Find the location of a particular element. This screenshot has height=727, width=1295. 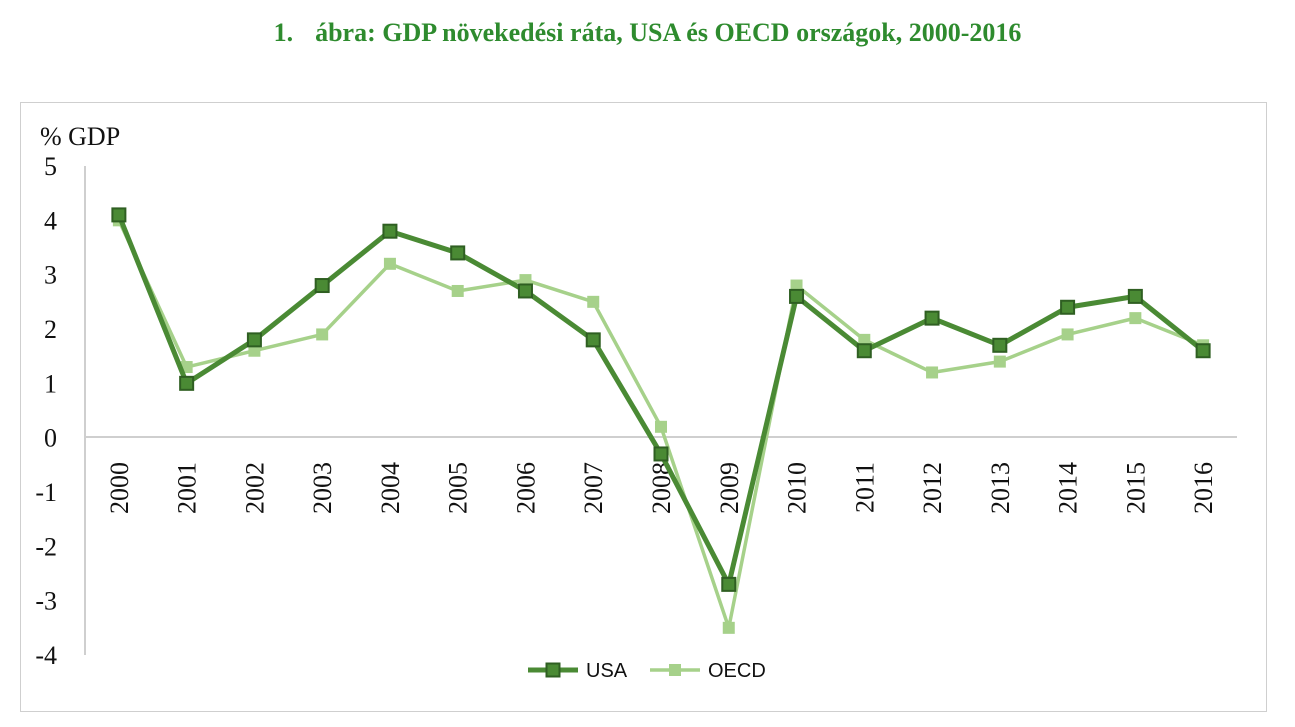

y-tick-label: -3 is located at coordinates (46, 601).